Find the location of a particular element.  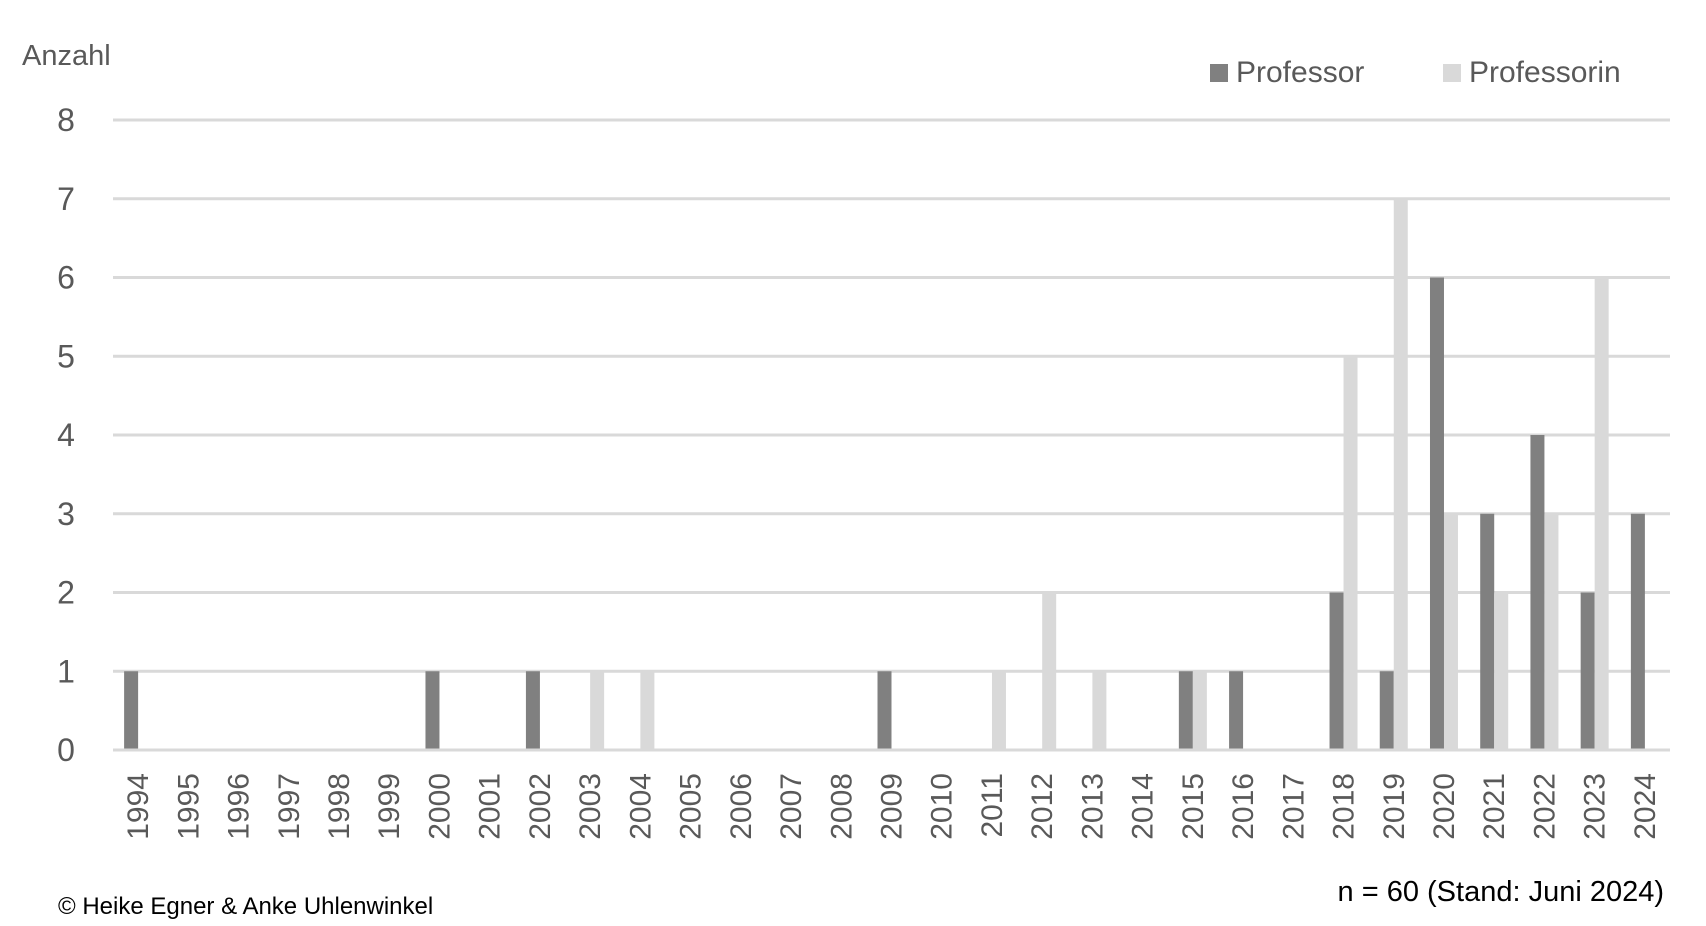

bar-professorin-2020 is located at coordinates (1450, 631).